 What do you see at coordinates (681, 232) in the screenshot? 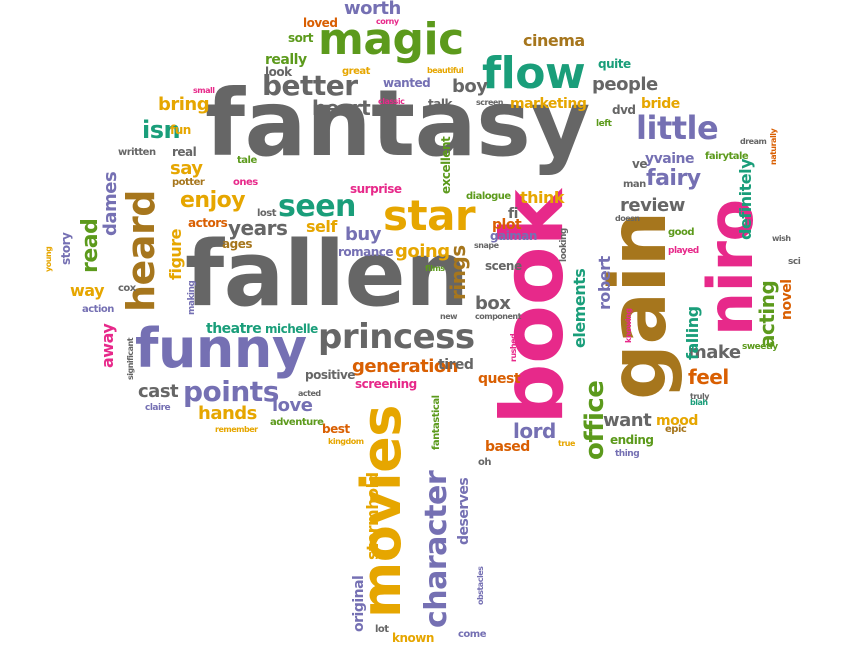
I see `word-good: good` at bounding box center [681, 232].